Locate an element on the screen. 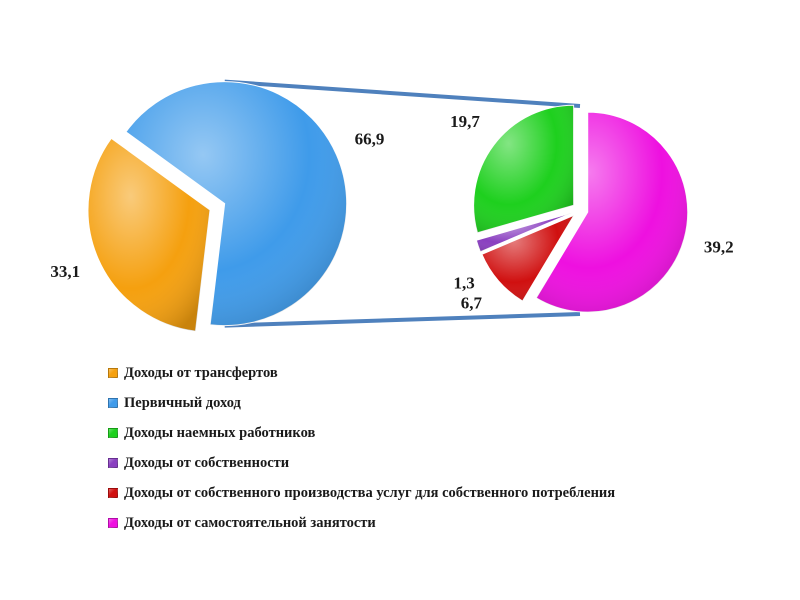 This screenshot has height=600, width=800. legend-item-self-employment: Доходы от самостоятельной занятости is located at coordinates (361, 523).